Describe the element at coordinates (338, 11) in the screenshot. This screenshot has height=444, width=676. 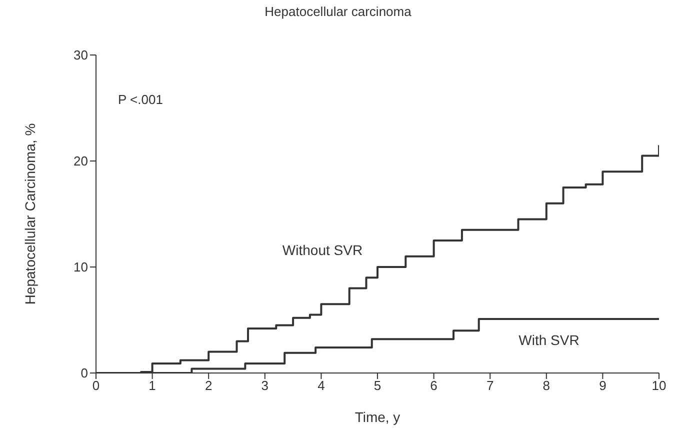
I see `chart-title: Hepatocellular carcinoma` at that location.